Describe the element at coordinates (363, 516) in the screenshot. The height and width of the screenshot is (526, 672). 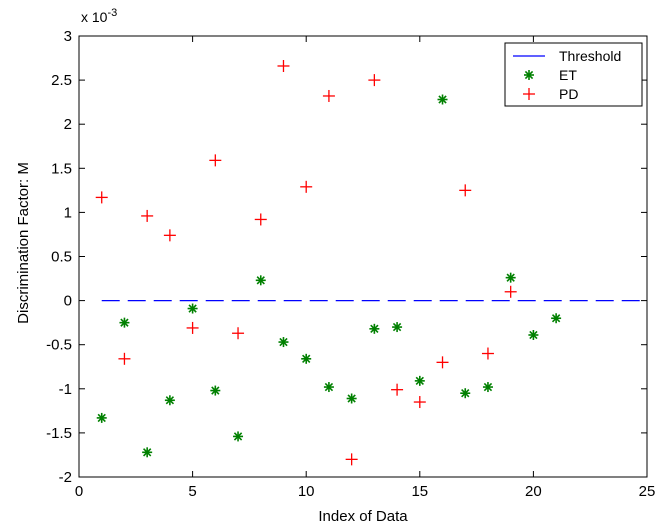
I see `x-axis-label: Index of Data` at that location.